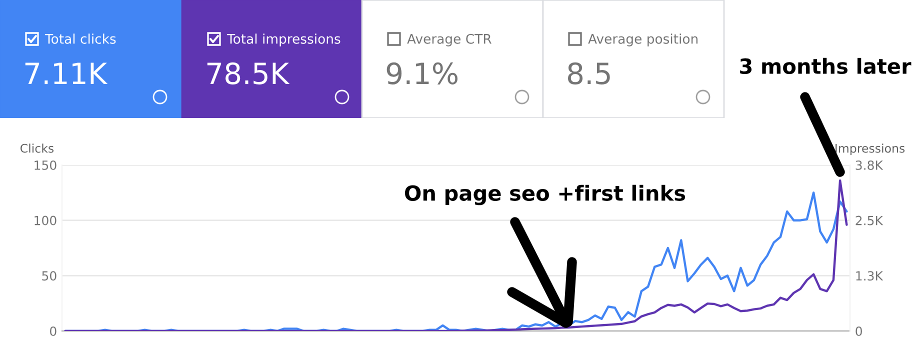  Describe the element at coordinates (80, 39) in the screenshot. I see `text: Total clicks` at that location.